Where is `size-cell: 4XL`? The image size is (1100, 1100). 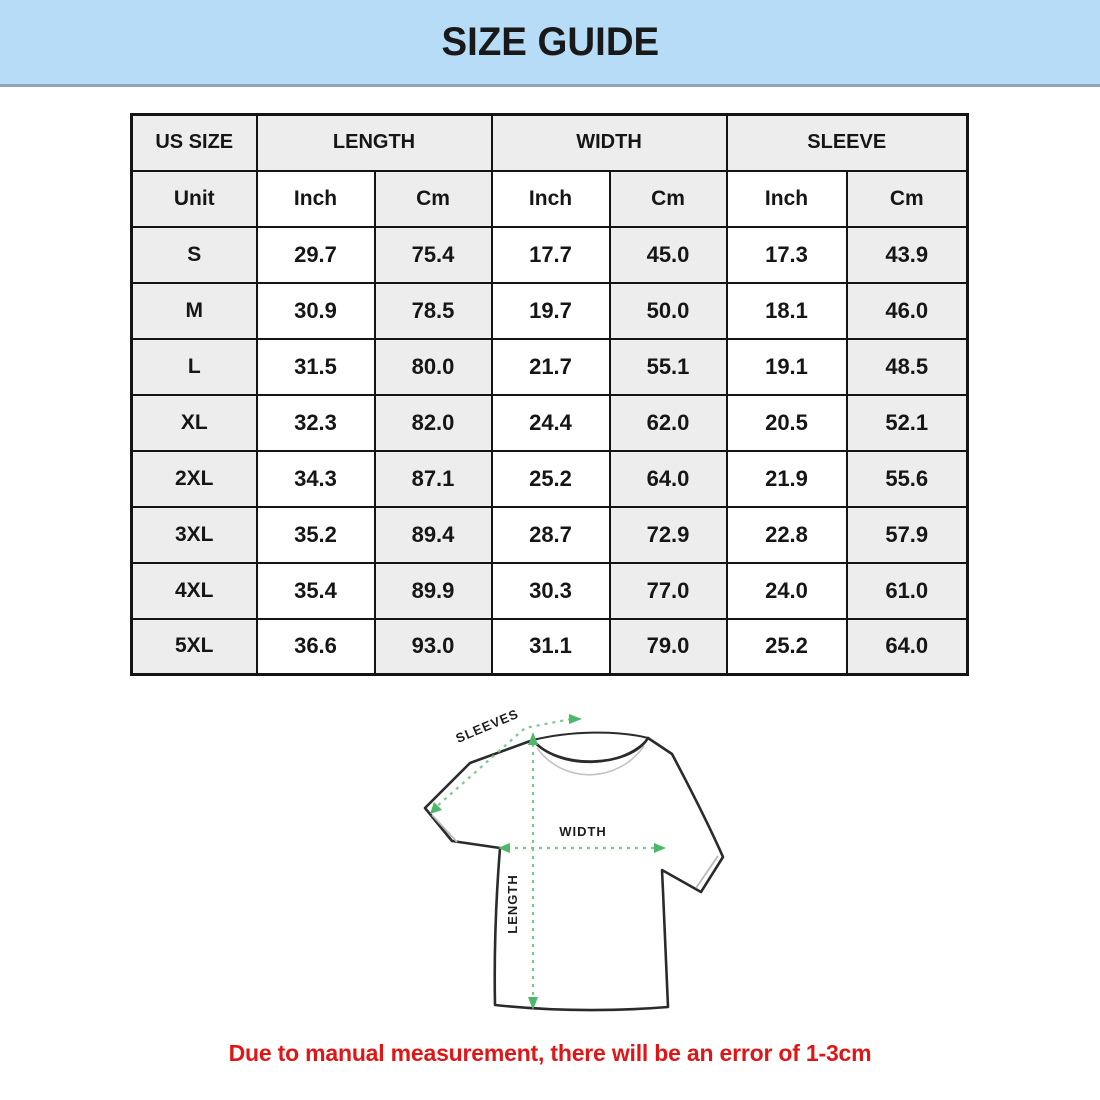 size-cell: 4XL is located at coordinates (194, 590).